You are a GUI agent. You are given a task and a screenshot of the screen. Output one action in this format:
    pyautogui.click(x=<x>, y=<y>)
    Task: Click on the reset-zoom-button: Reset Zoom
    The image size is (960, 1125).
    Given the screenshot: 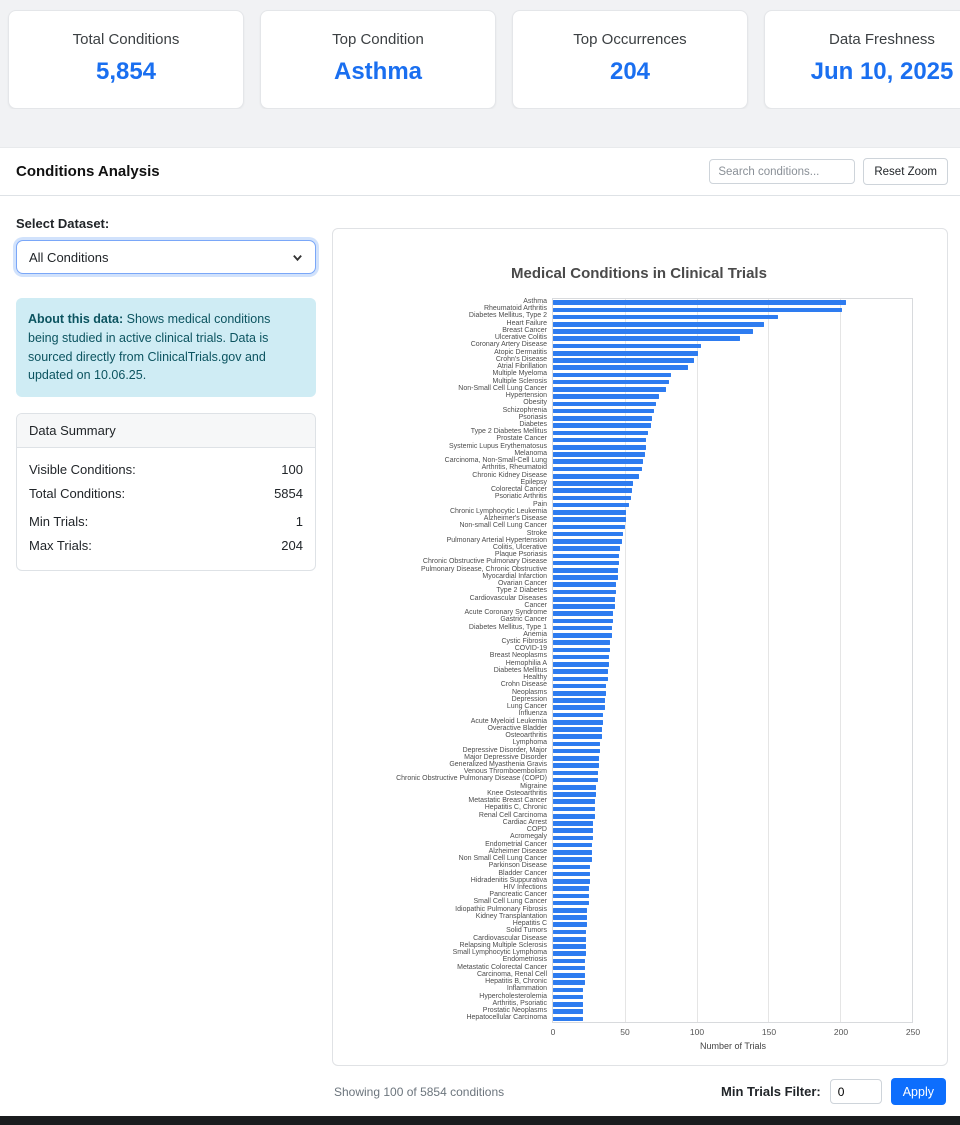 What is the action you would take?
    pyautogui.click(x=905, y=171)
    